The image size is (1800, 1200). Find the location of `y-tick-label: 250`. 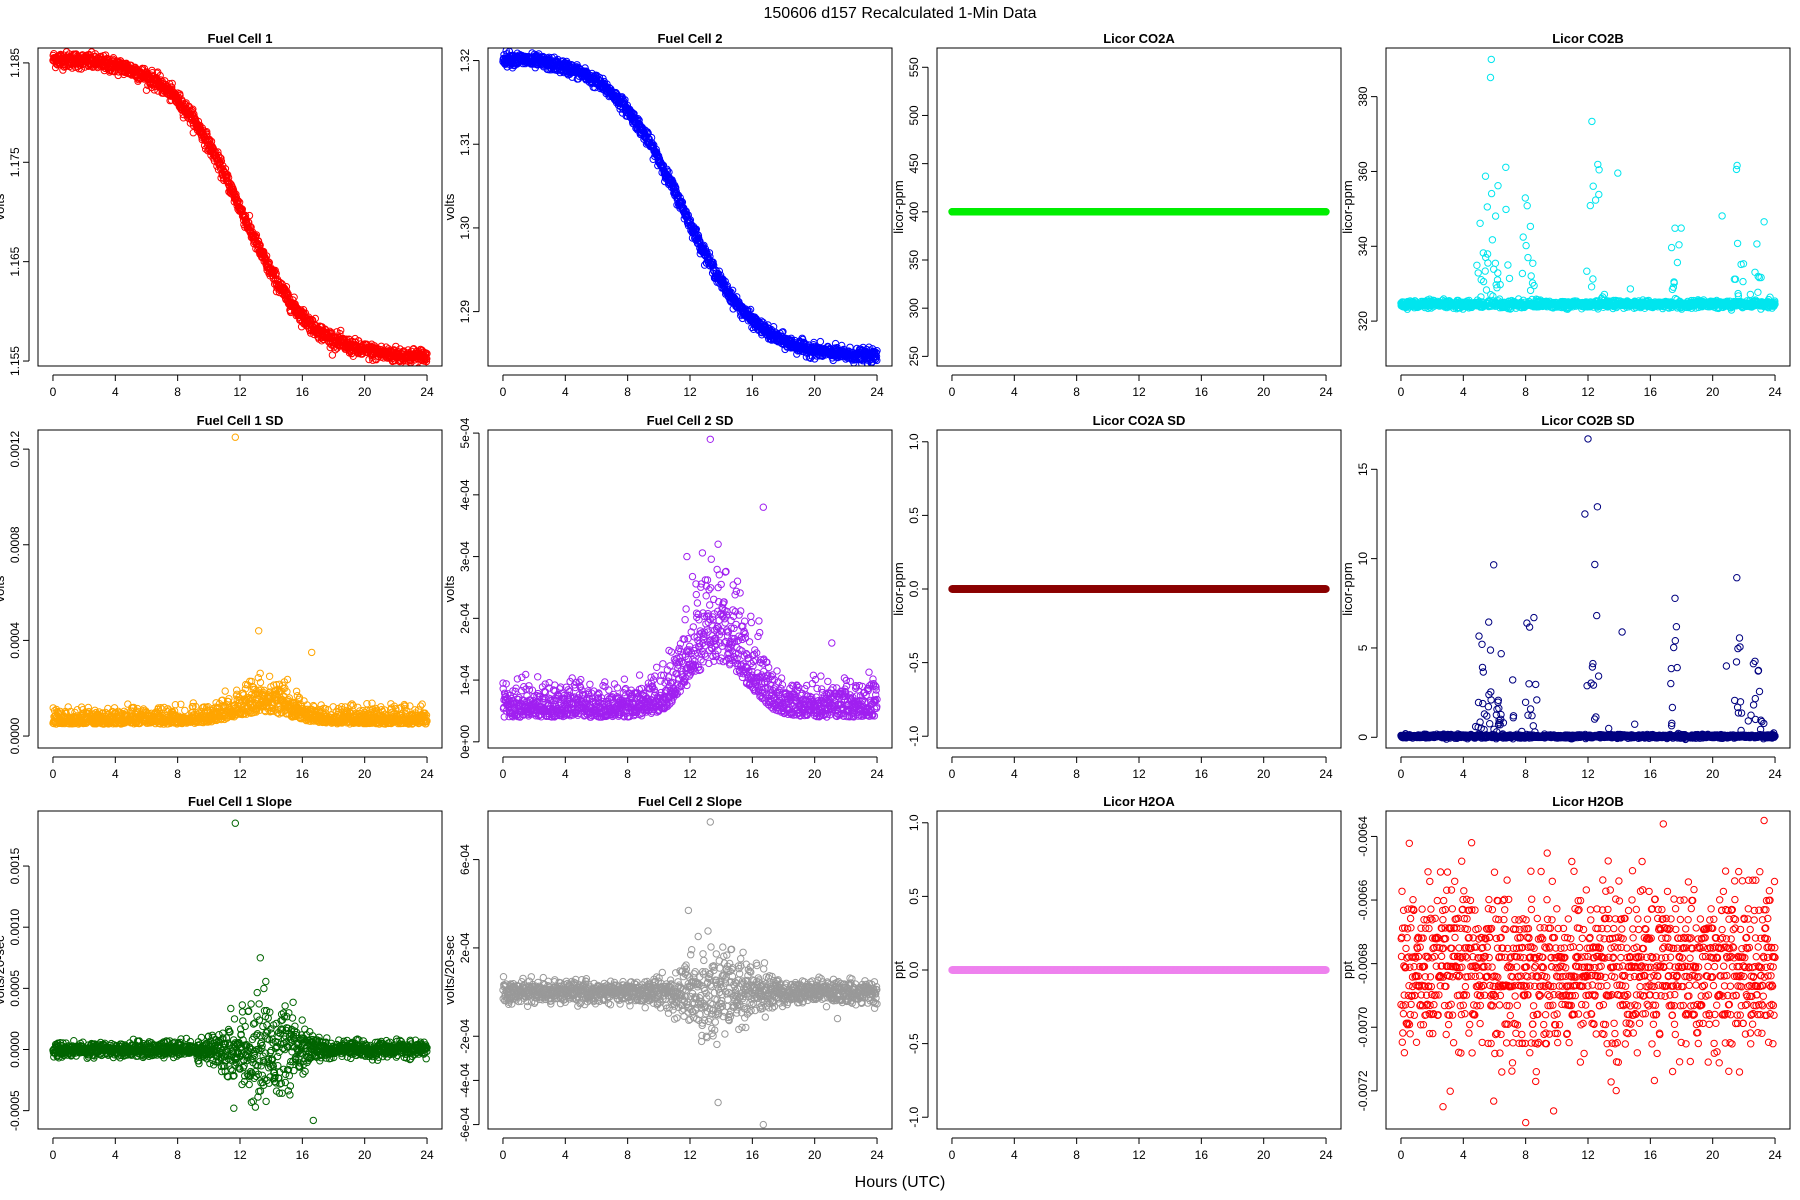

y-tick-label: 250 is located at coordinates (914, 356).